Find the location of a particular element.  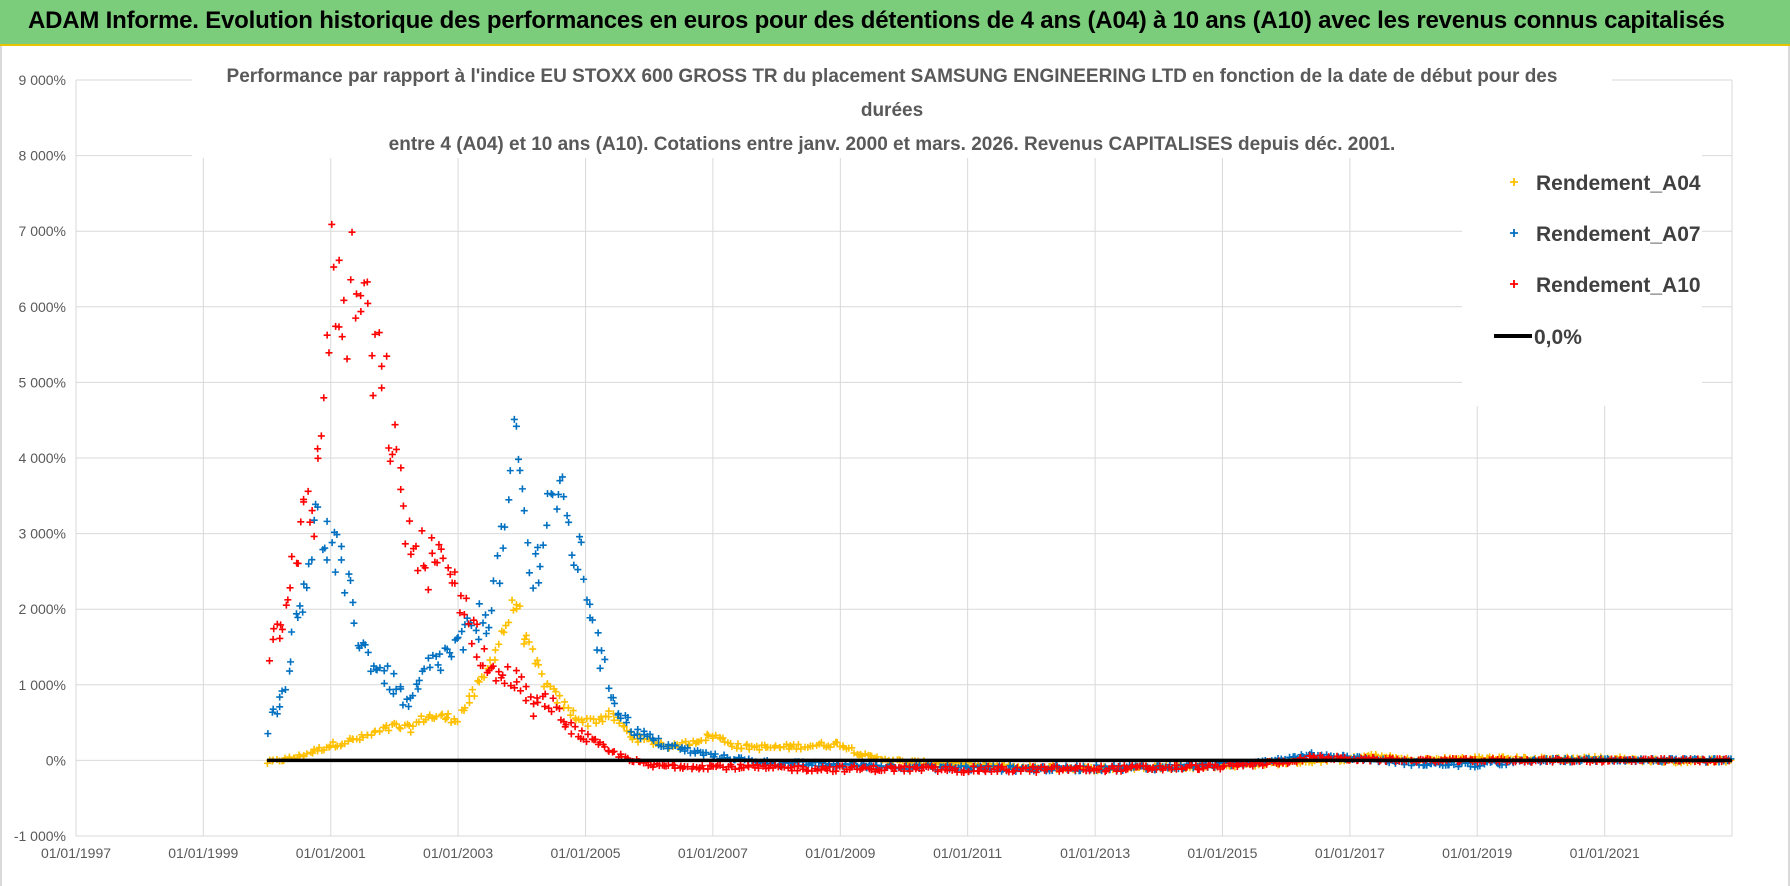

y-tick-label: 9 000% is located at coordinates (42, 80).